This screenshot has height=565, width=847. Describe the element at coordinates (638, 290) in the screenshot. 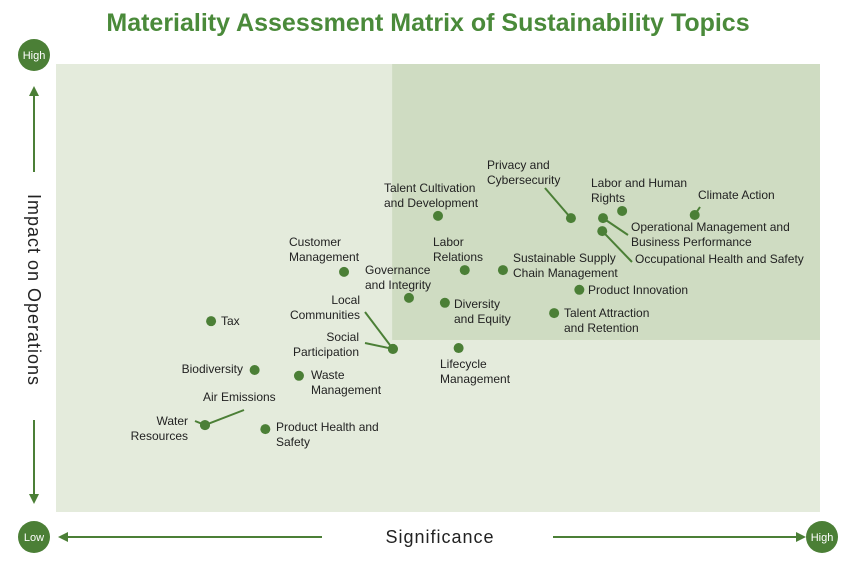

I see `label-product-innovation: Product Innovation` at that location.